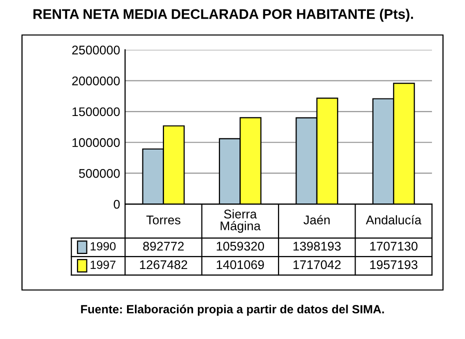  Describe the element at coordinates (99, 173) in the screenshot. I see `y-tick-label: 500000` at that location.